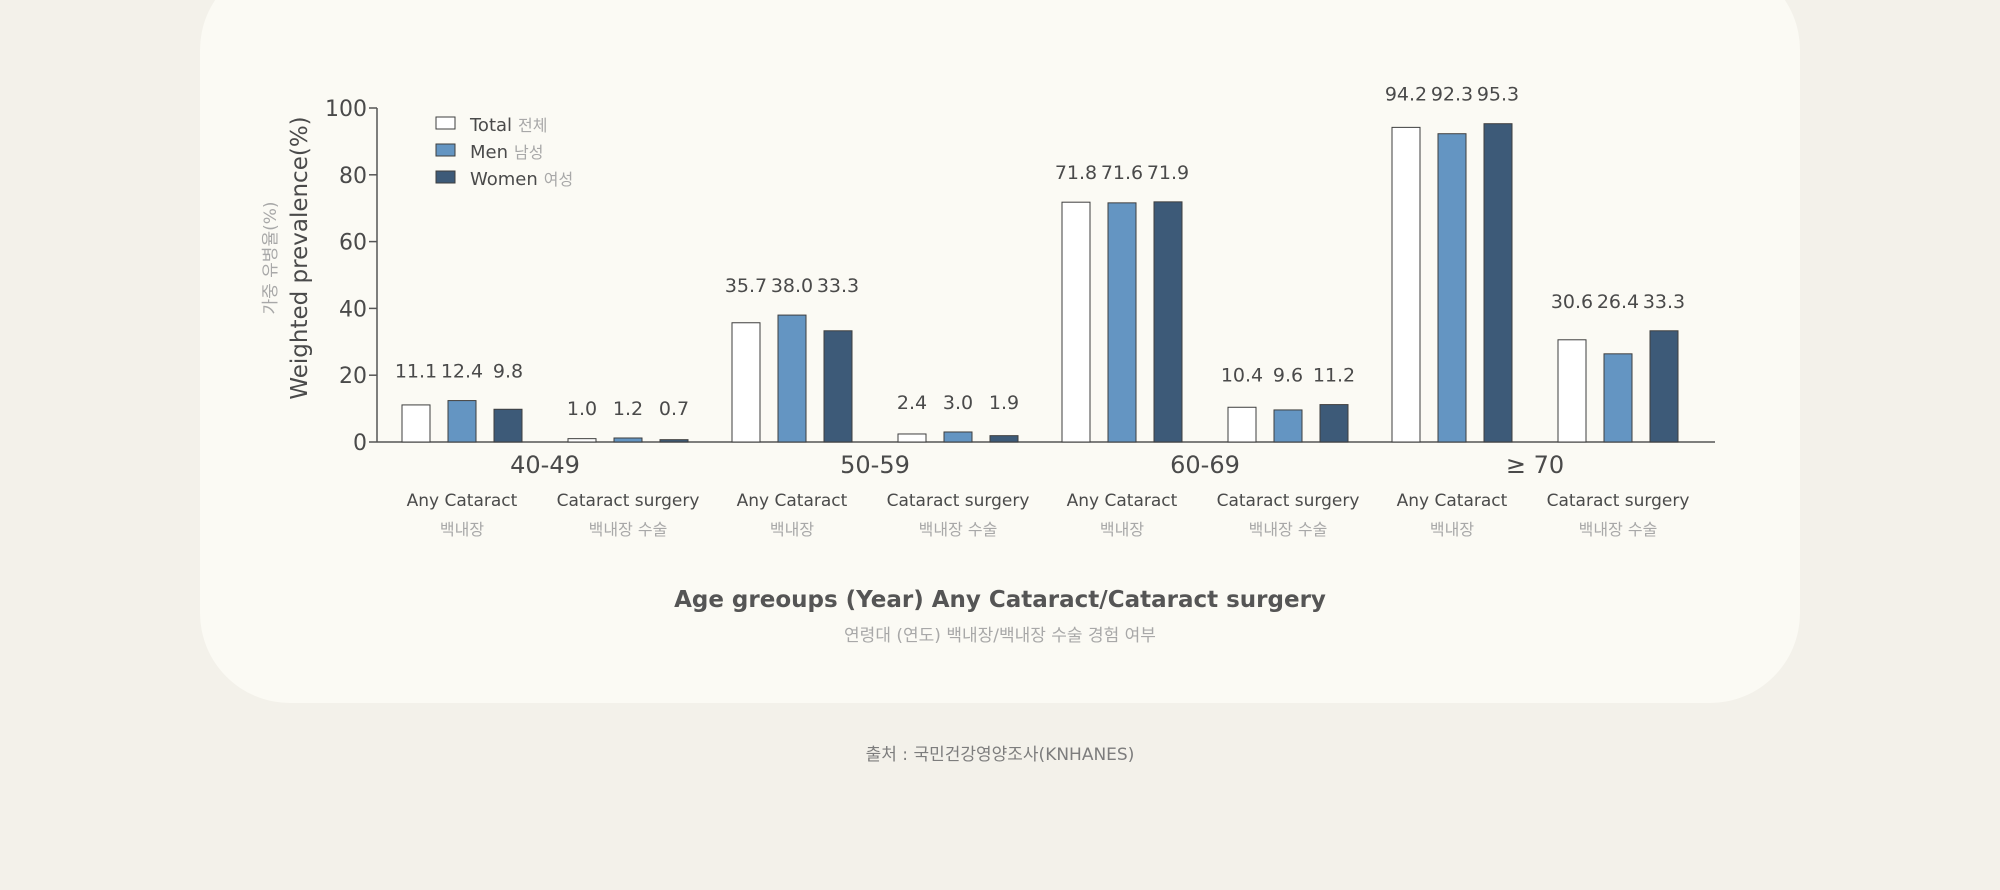  What do you see at coordinates (1000, 755) in the screenshot?
I see `source-note: 출처 : 국민건강영양조사(KNHANES)` at bounding box center [1000, 755].